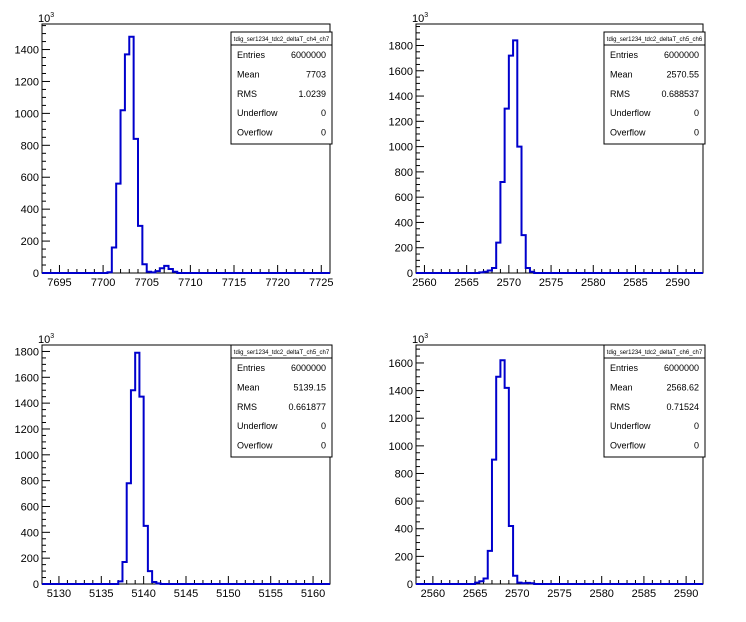  Describe the element at coordinates (143, 594) in the screenshot. I see `x-tick-label: 5140` at that location.